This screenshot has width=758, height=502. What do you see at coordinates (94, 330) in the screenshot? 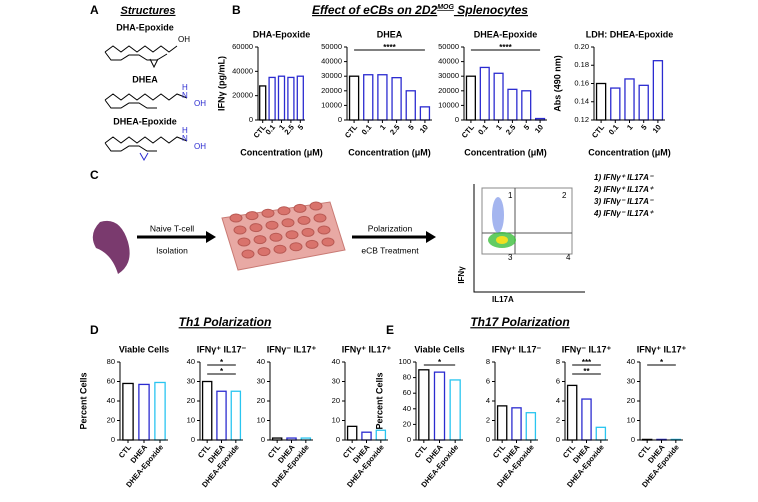
I see `panel-label: D` at bounding box center [94, 330].